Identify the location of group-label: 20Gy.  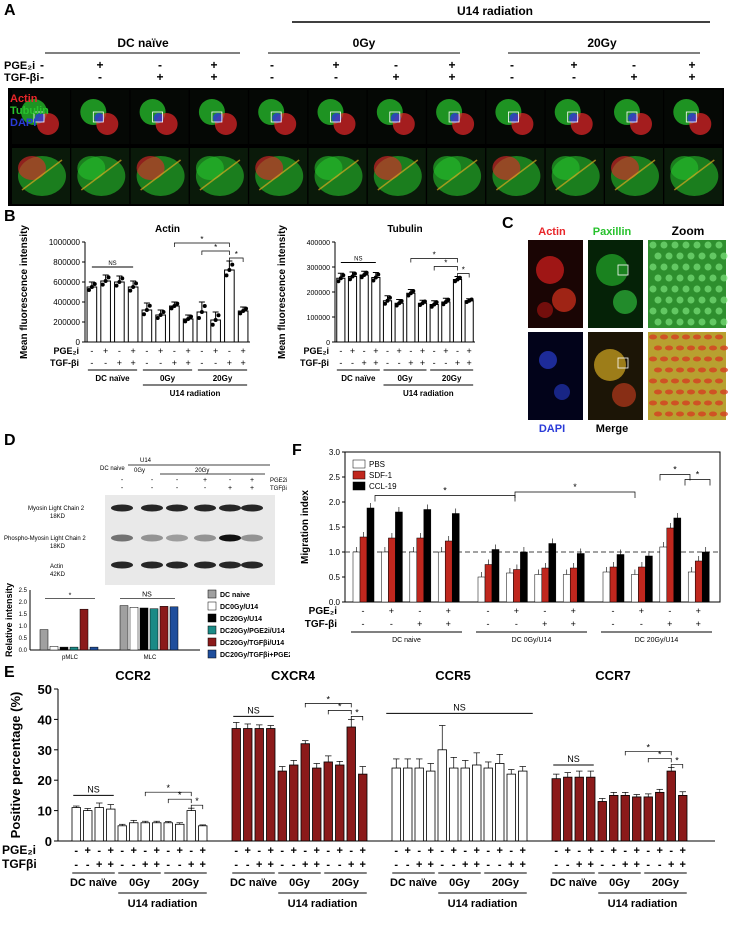
(186, 883).